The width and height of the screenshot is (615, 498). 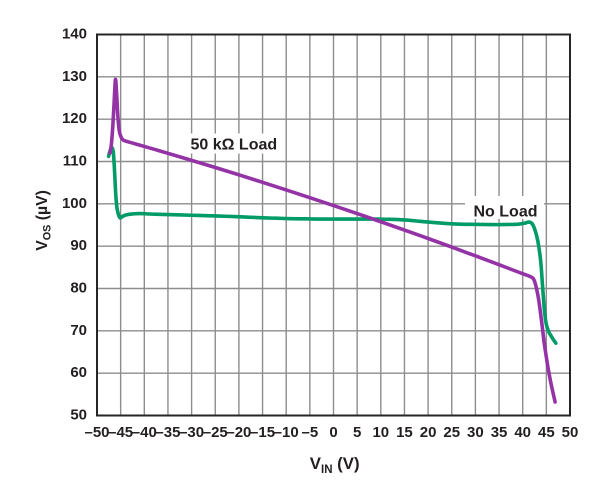 I want to click on svg-text: 50 kΩ Load, so click(x=234, y=144).